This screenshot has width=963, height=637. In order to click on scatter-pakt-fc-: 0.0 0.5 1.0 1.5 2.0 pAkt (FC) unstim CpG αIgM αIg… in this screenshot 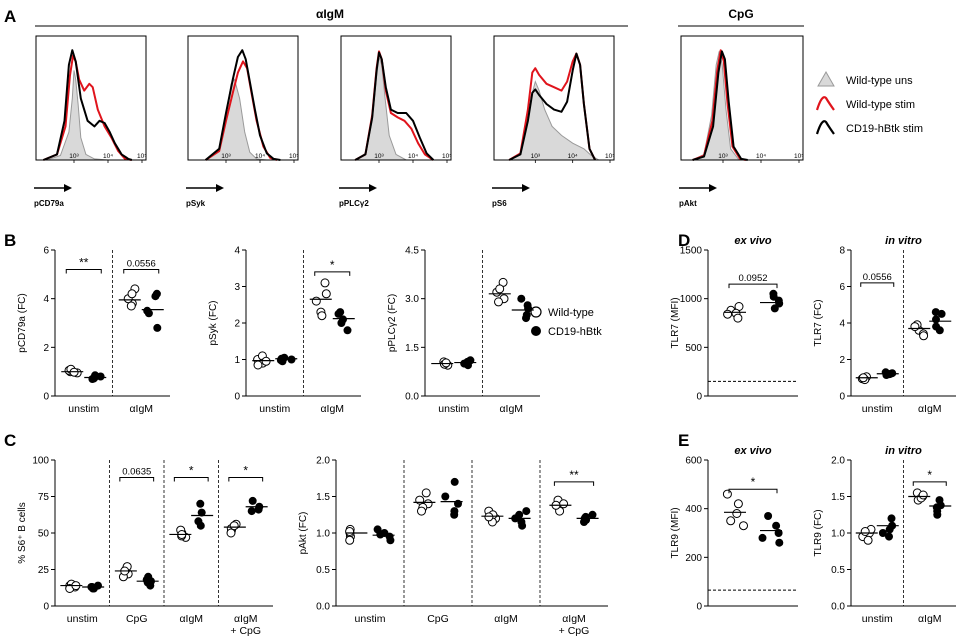, I will do `click(453, 546)`.